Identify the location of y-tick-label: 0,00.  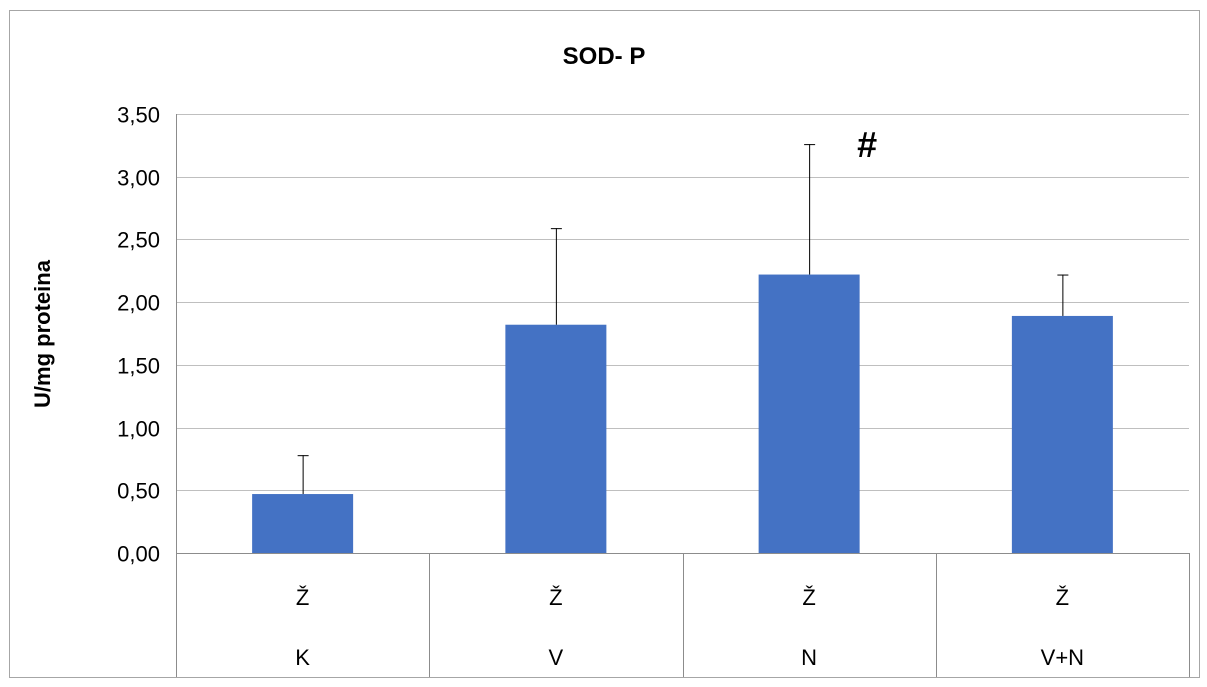
(138, 554).